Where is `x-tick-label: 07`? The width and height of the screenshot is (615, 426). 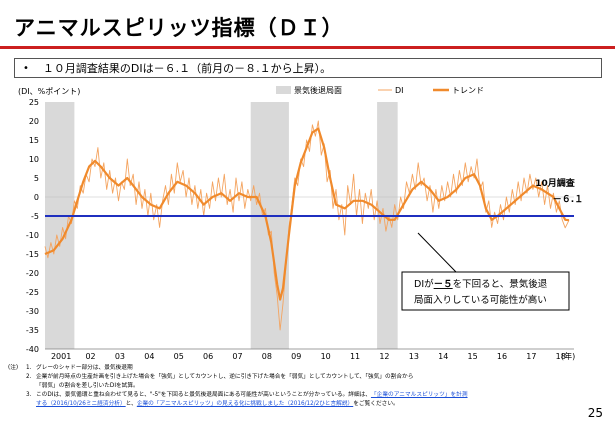
x-tick-label: 07 is located at coordinates (237, 356).